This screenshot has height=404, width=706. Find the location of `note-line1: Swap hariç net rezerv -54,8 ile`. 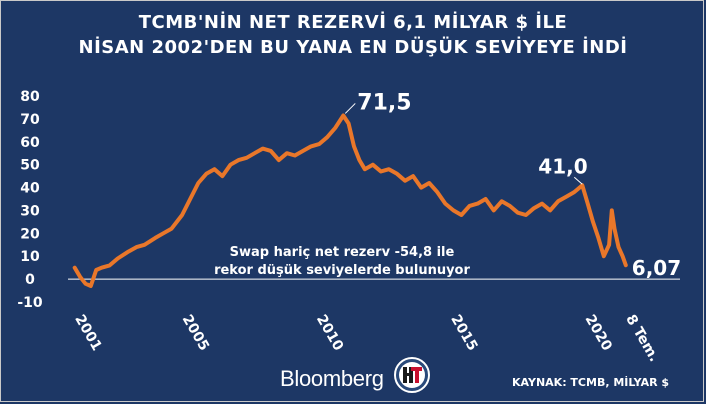

note-line1: Swap hariç net rezerv -54,8 ile is located at coordinates (342, 252).